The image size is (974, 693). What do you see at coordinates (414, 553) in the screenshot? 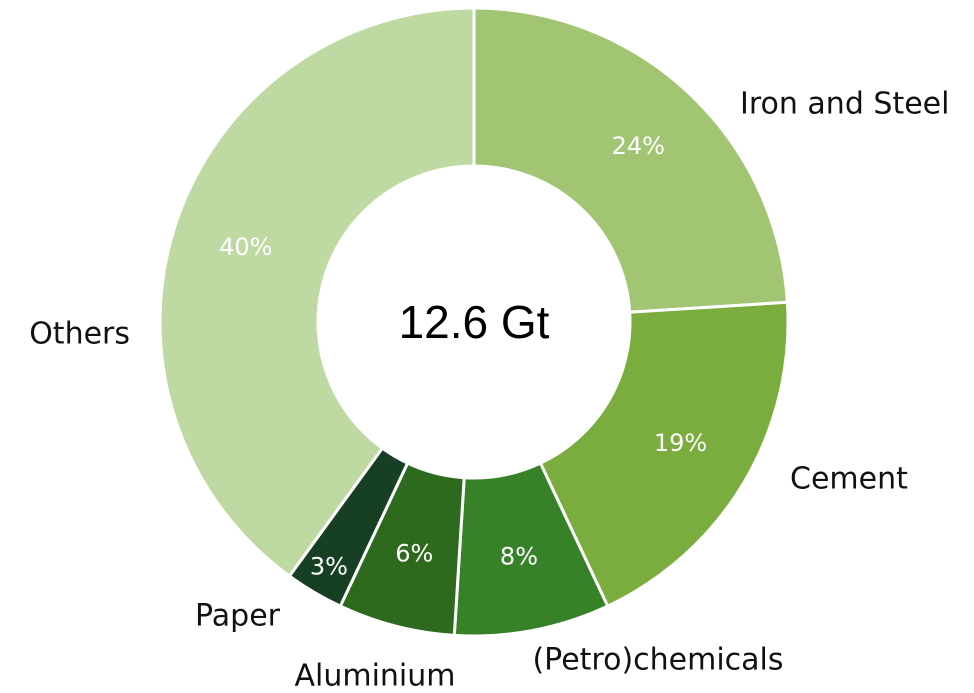
I see `value-label: 6%` at bounding box center [414, 553].